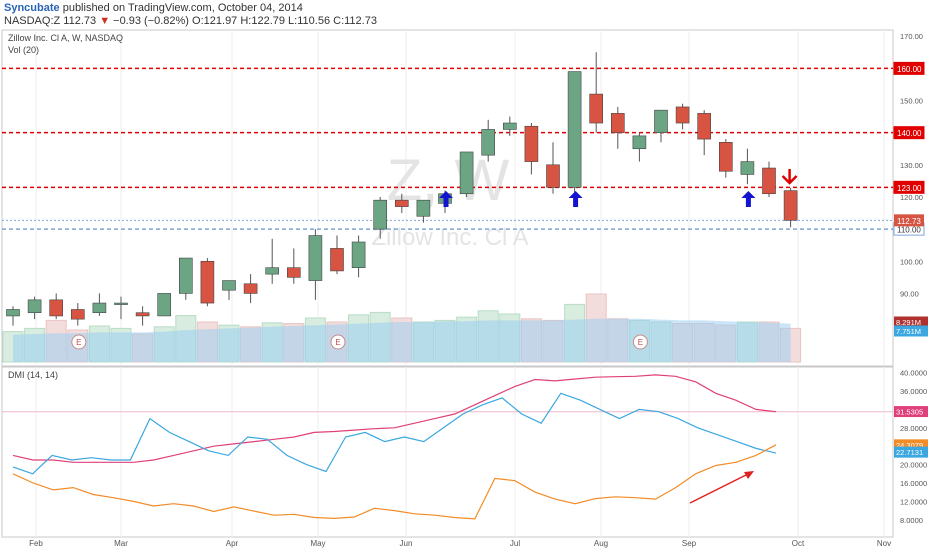 This screenshot has height=550, width=932. What do you see at coordinates (911, 322) in the screenshot?
I see `volume-value-tag` at bounding box center [911, 322].